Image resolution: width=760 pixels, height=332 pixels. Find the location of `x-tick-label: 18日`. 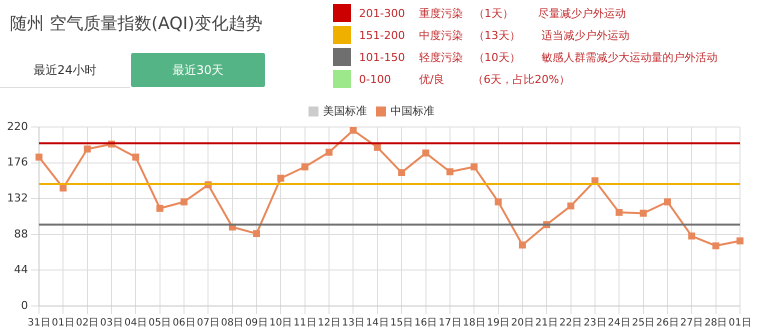

x-tick-label: 18日 is located at coordinates (474, 323).